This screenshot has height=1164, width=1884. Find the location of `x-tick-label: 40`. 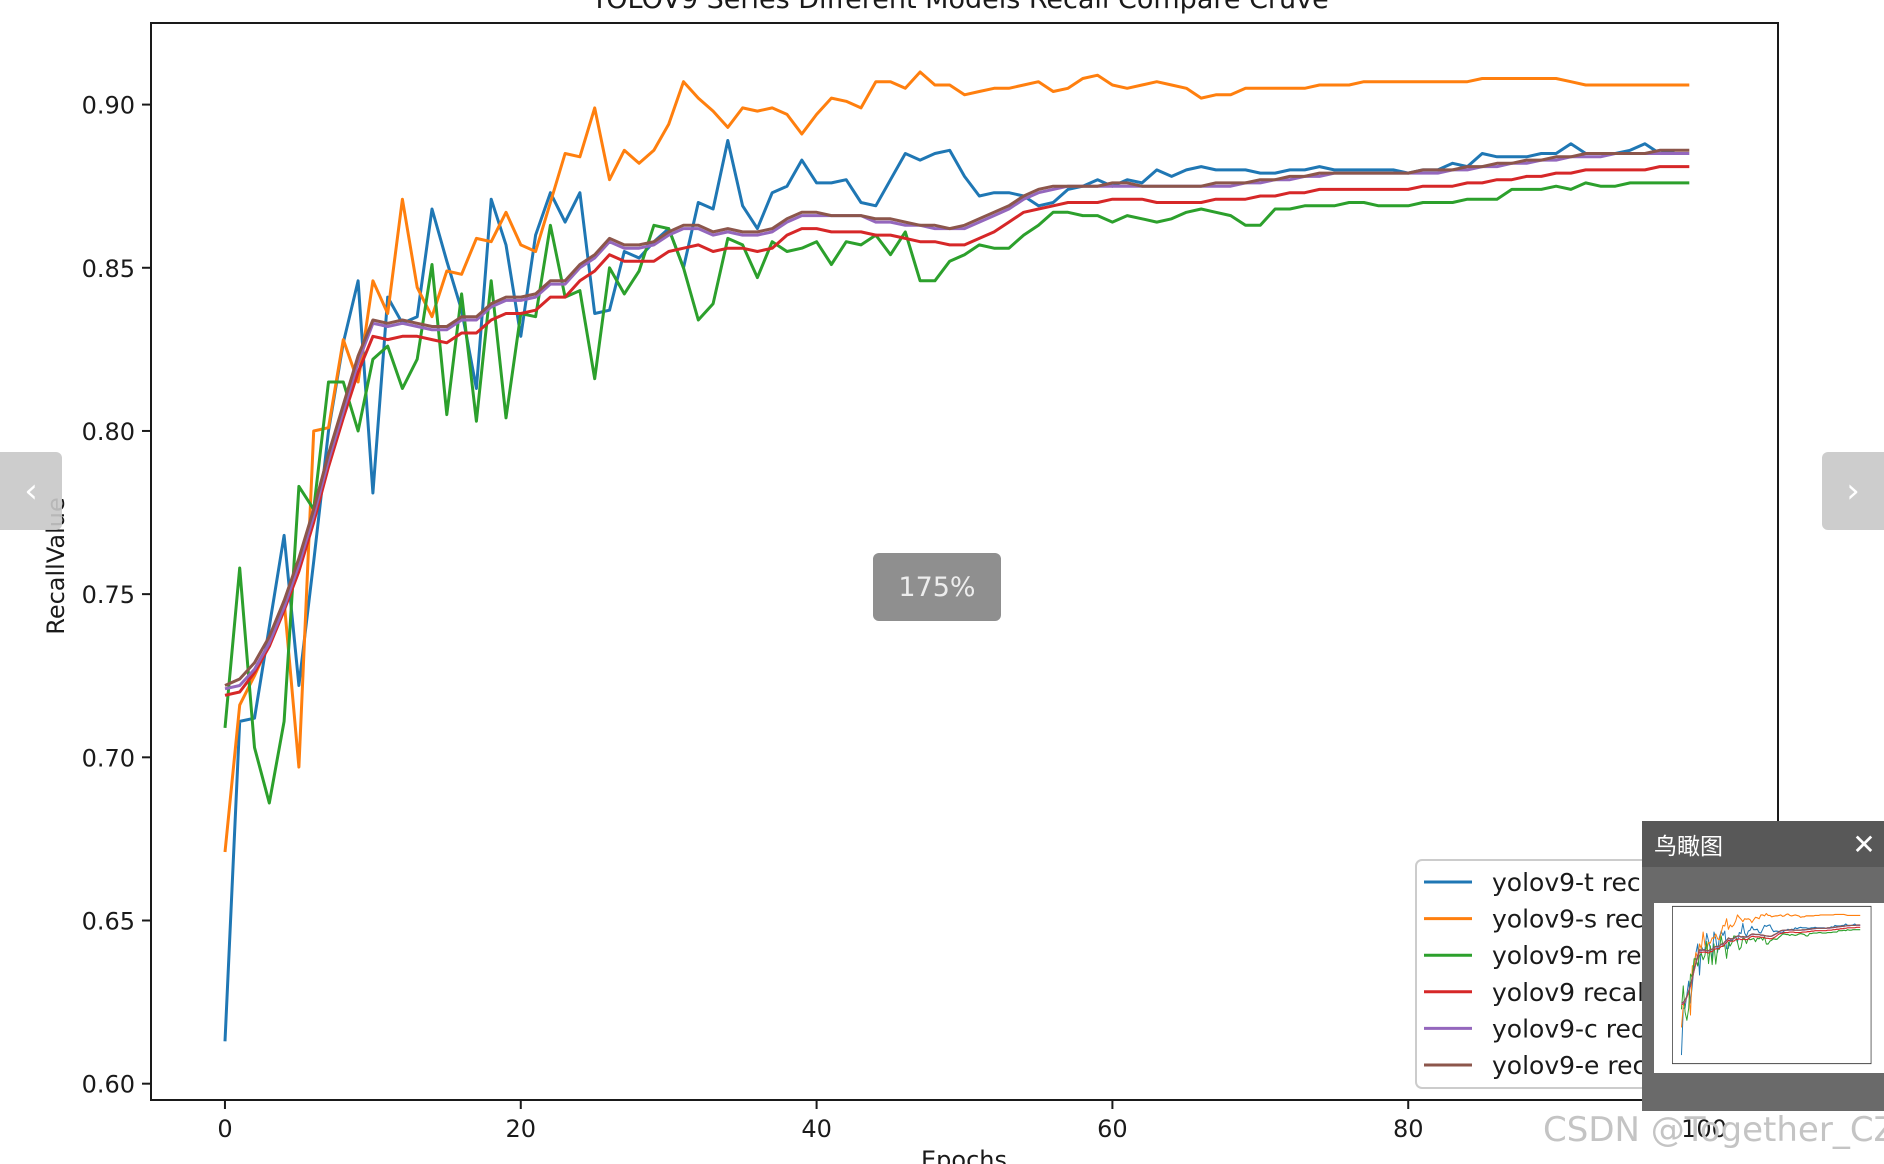

x-tick-label: 40 is located at coordinates (816, 1129).